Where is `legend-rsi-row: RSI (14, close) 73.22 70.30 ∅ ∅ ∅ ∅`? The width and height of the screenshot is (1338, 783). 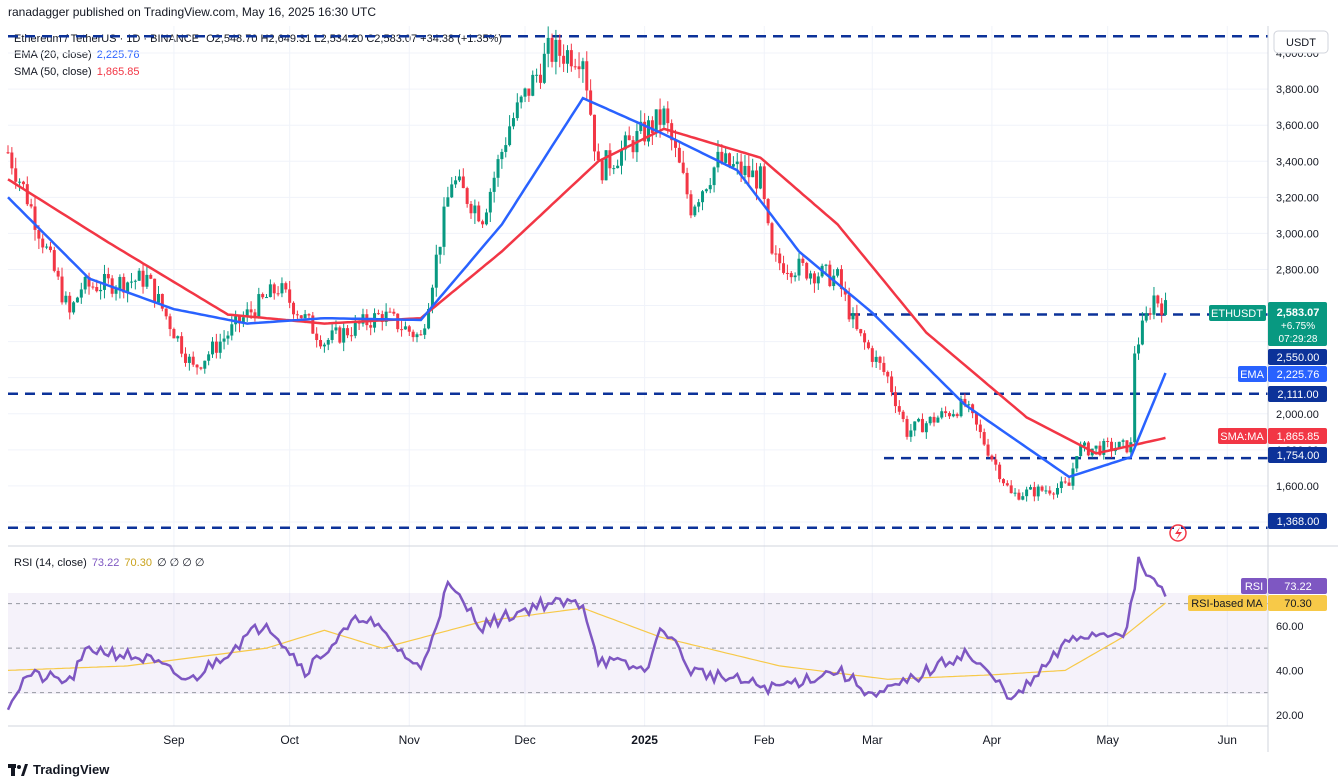 legend-rsi-row: RSI (14, close) 73.22 70.30 ∅ ∅ ∅ ∅ is located at coordinates (109, 562).